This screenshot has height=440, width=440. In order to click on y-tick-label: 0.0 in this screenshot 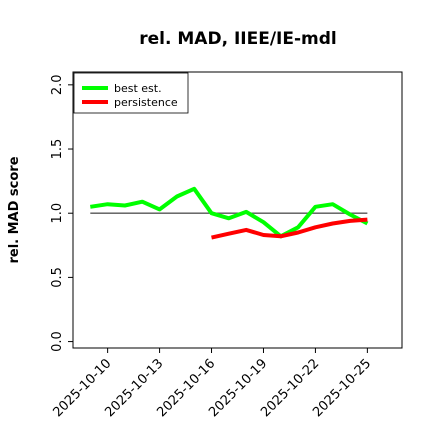, I will do `click(57, 341)`.